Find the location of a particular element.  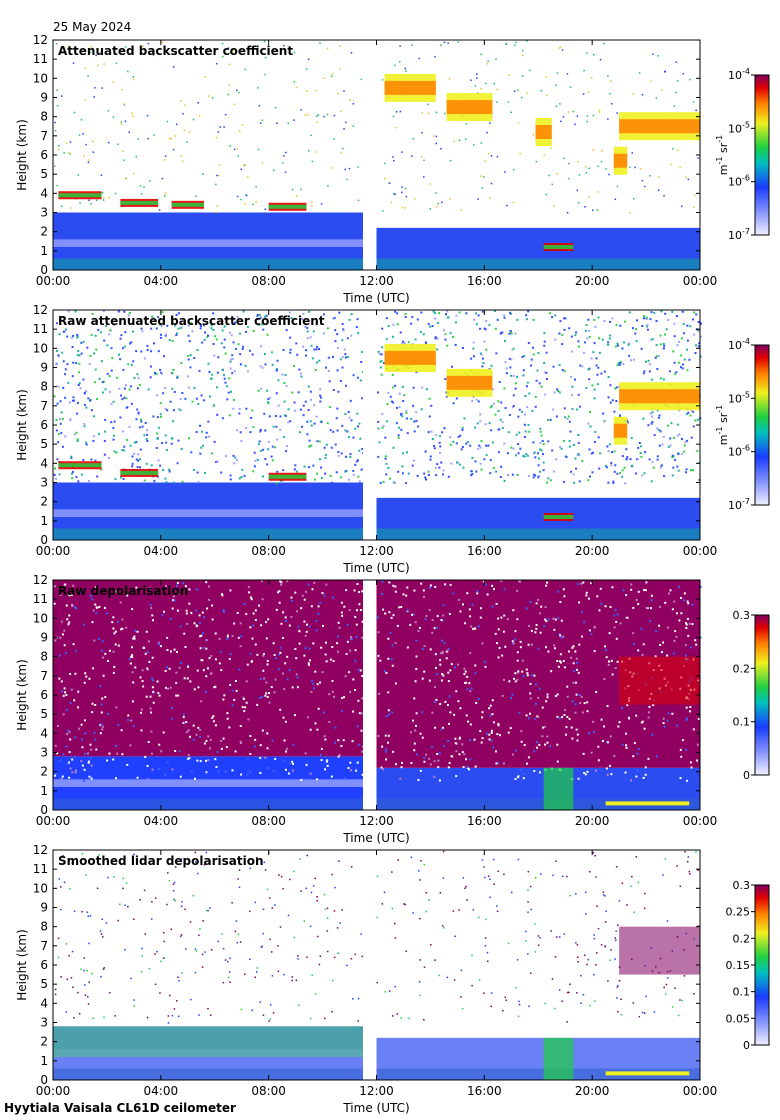

y-tick-label: 6 is located at coordinates (44, 425).